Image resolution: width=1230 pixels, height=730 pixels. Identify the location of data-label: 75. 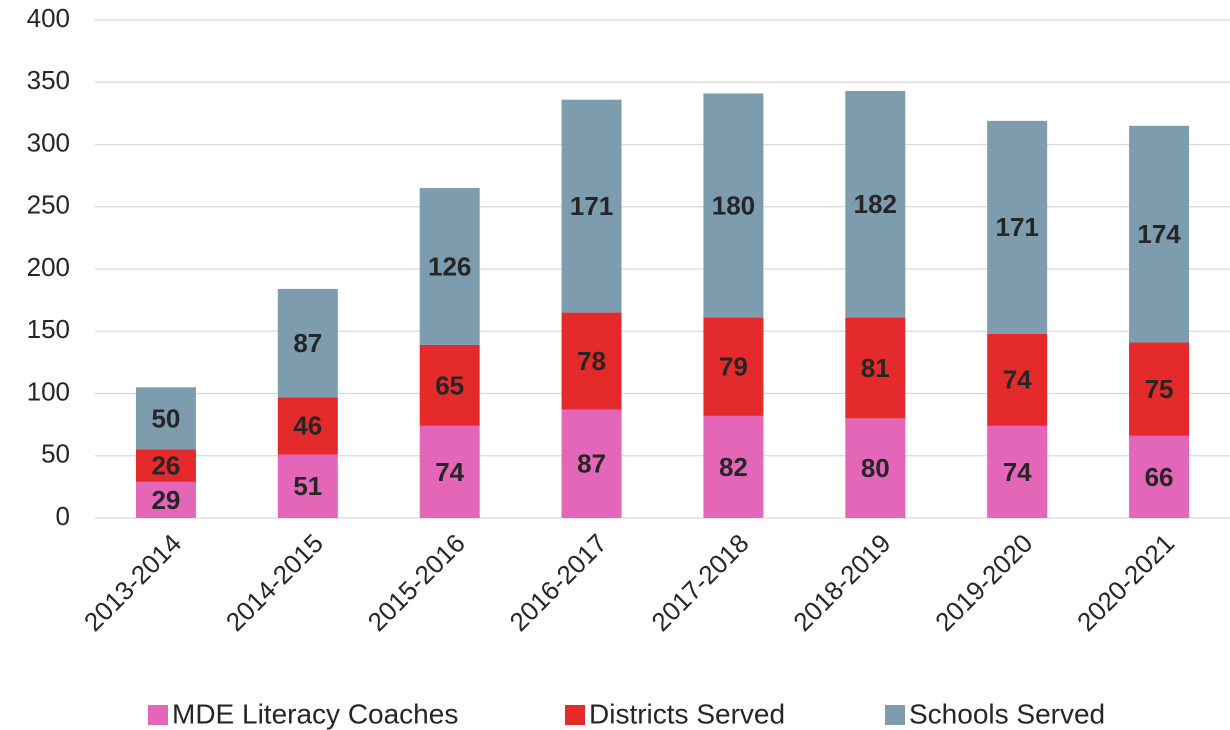
(1159, 389).